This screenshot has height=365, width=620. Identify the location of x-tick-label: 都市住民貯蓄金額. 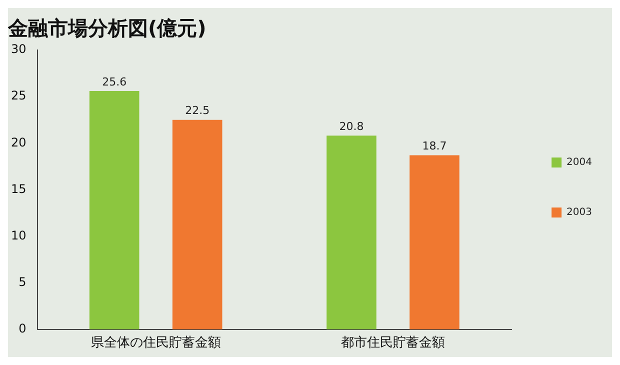
(392, 343).